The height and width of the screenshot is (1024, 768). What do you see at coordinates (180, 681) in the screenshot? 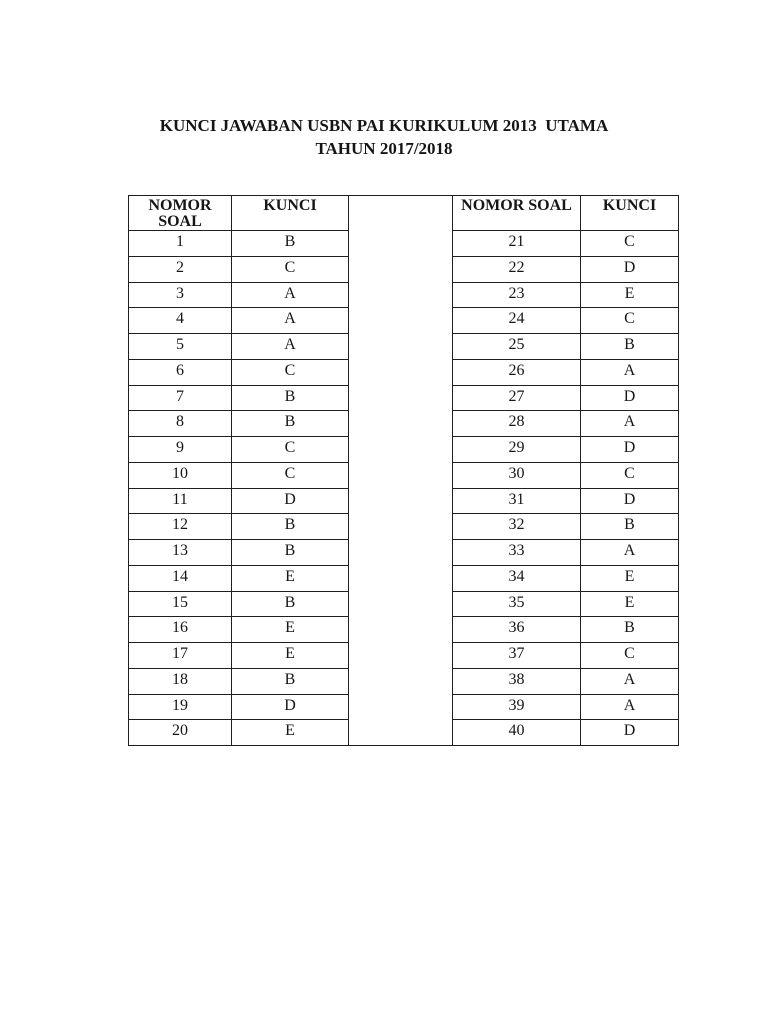
I see `question-number-cell: 18` at bounding box center [180, 681].